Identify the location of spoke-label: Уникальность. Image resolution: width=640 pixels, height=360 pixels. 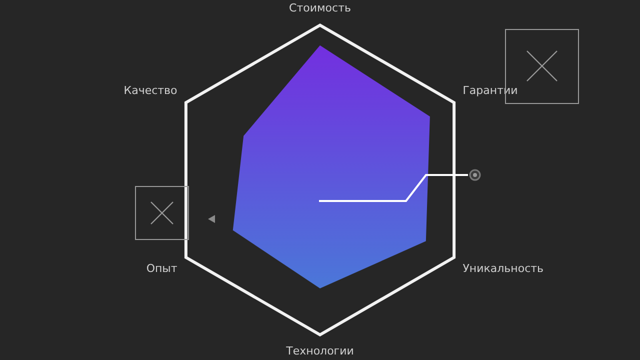
(503, 268).